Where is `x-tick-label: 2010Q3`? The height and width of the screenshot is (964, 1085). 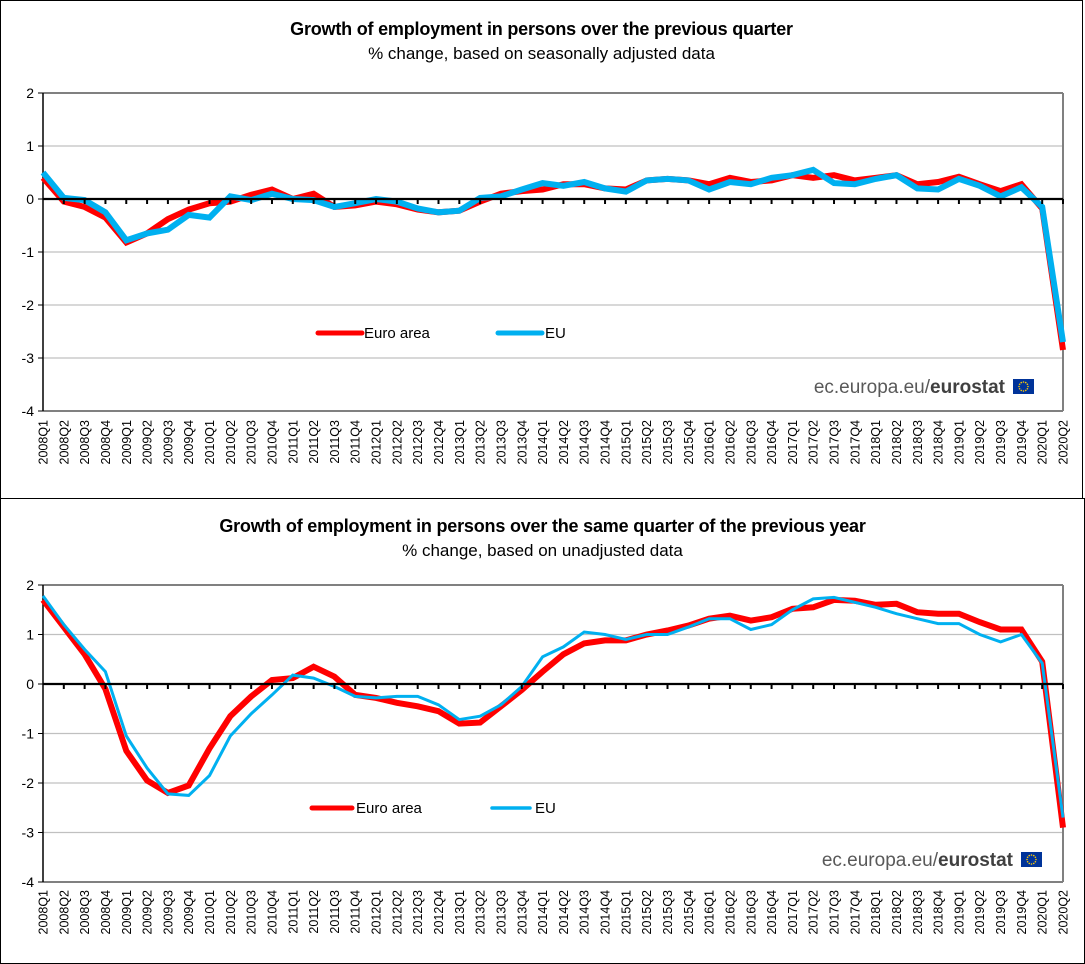 x-tick-label: 2010Q3 is located at coordinates (252, 442).